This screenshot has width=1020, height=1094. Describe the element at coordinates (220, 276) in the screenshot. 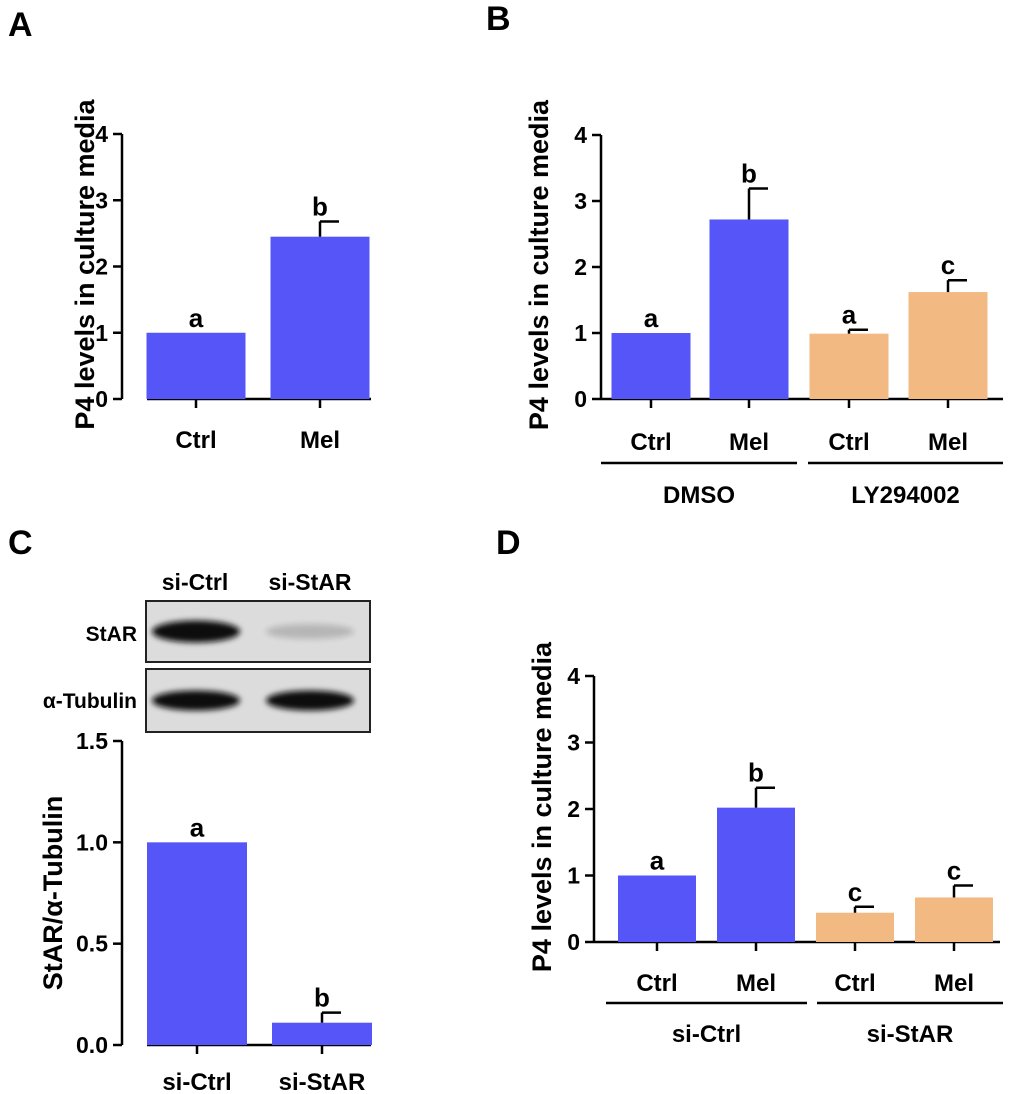

I see `chart-panel-a: 0 1 2 3 4P4 levels in culture media a Ctrl b Mel` at that location.